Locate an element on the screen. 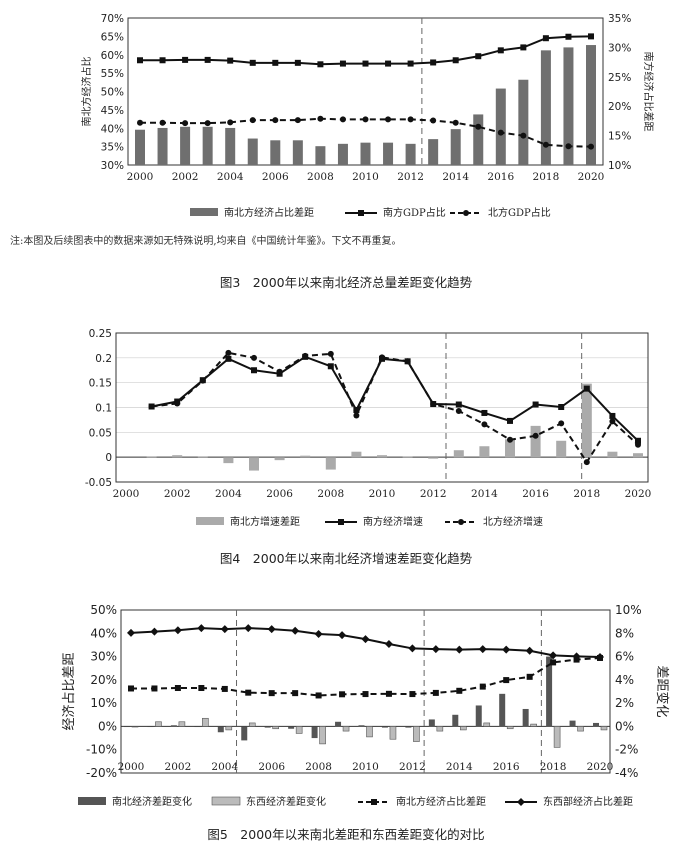  y2-tick-label: 4% is located at coordinates (624, 680).